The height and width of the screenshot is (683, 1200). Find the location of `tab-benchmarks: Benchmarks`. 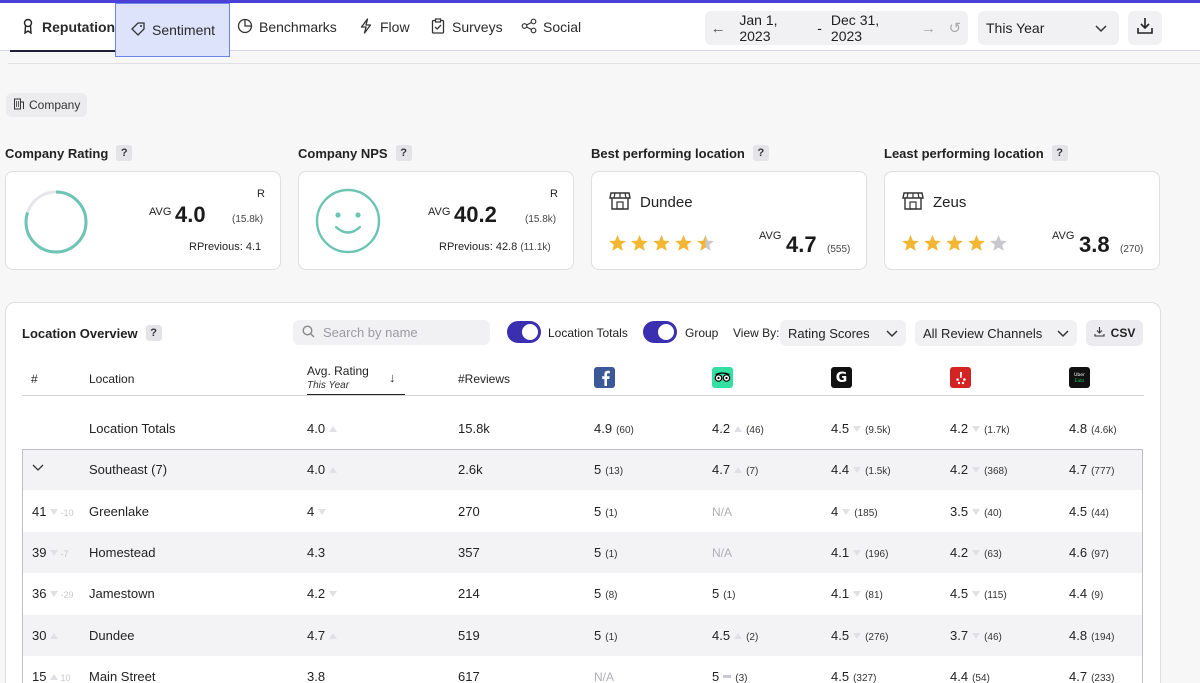

tab-benchmarks: Benchmarks is located at coordinates (287, 27).